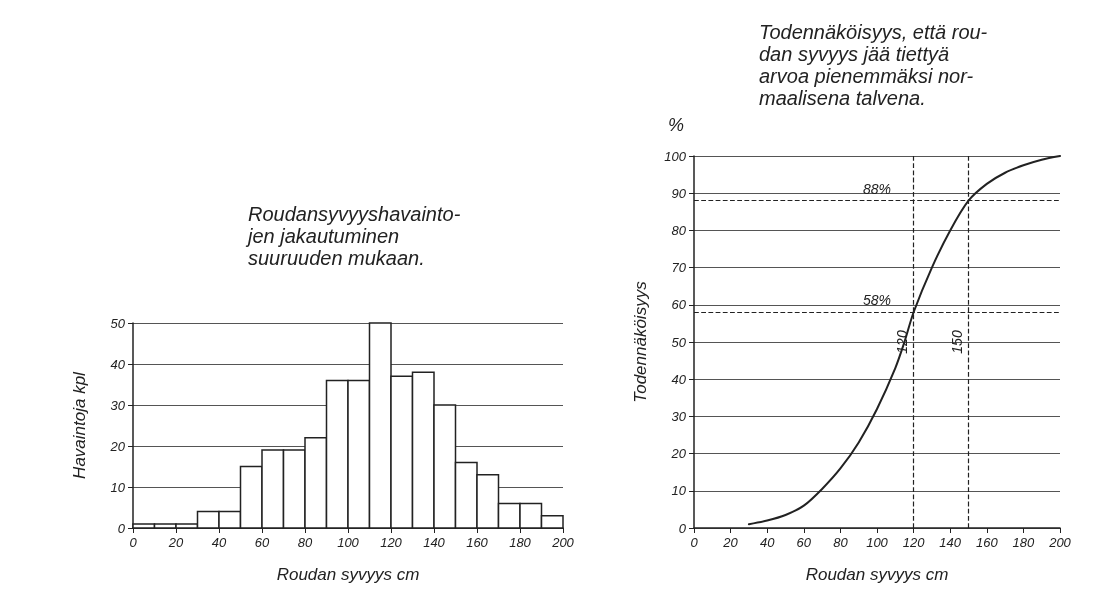  Describe the element at coordinates (877, 300) in the screenshot. I see `ref-line-label: 58%` at that location.